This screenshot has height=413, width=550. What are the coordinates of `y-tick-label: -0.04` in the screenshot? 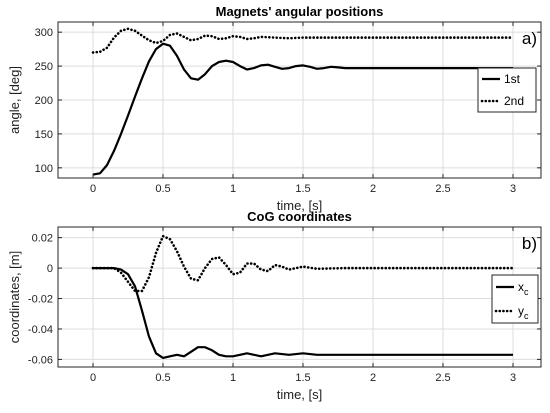 It's located at (40, 330).